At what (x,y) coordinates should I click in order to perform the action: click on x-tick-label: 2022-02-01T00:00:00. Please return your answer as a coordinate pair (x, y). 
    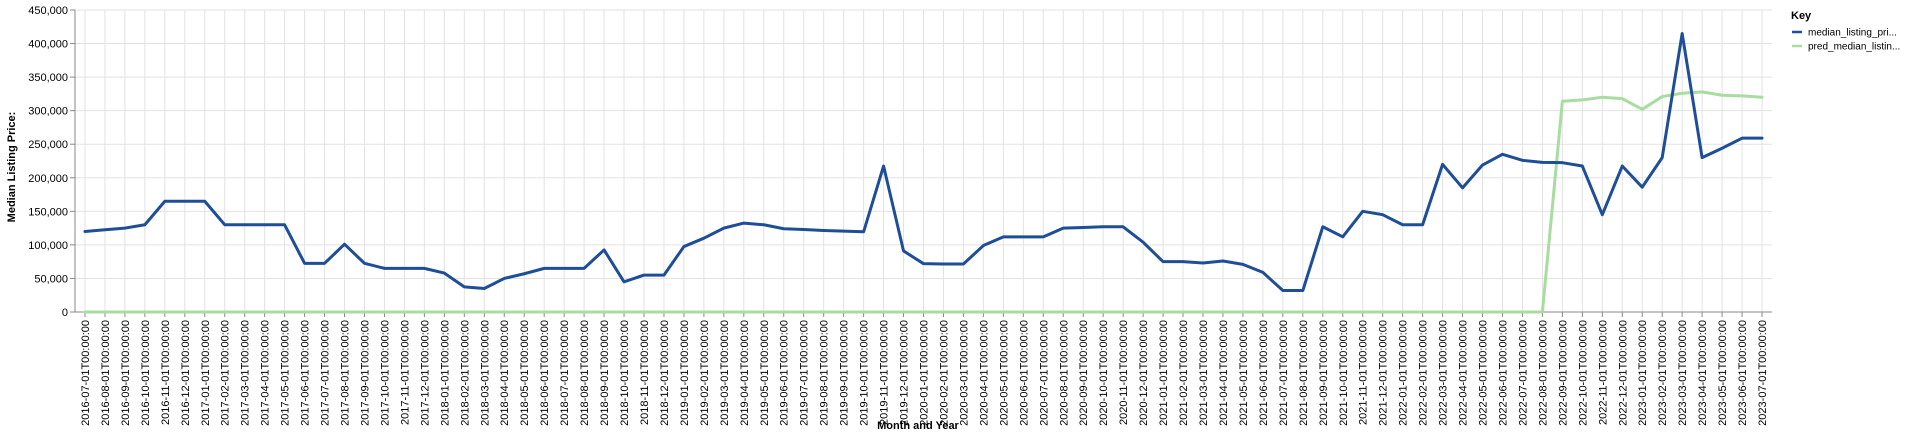
    Looking at the image, I should click on (1424, 373).